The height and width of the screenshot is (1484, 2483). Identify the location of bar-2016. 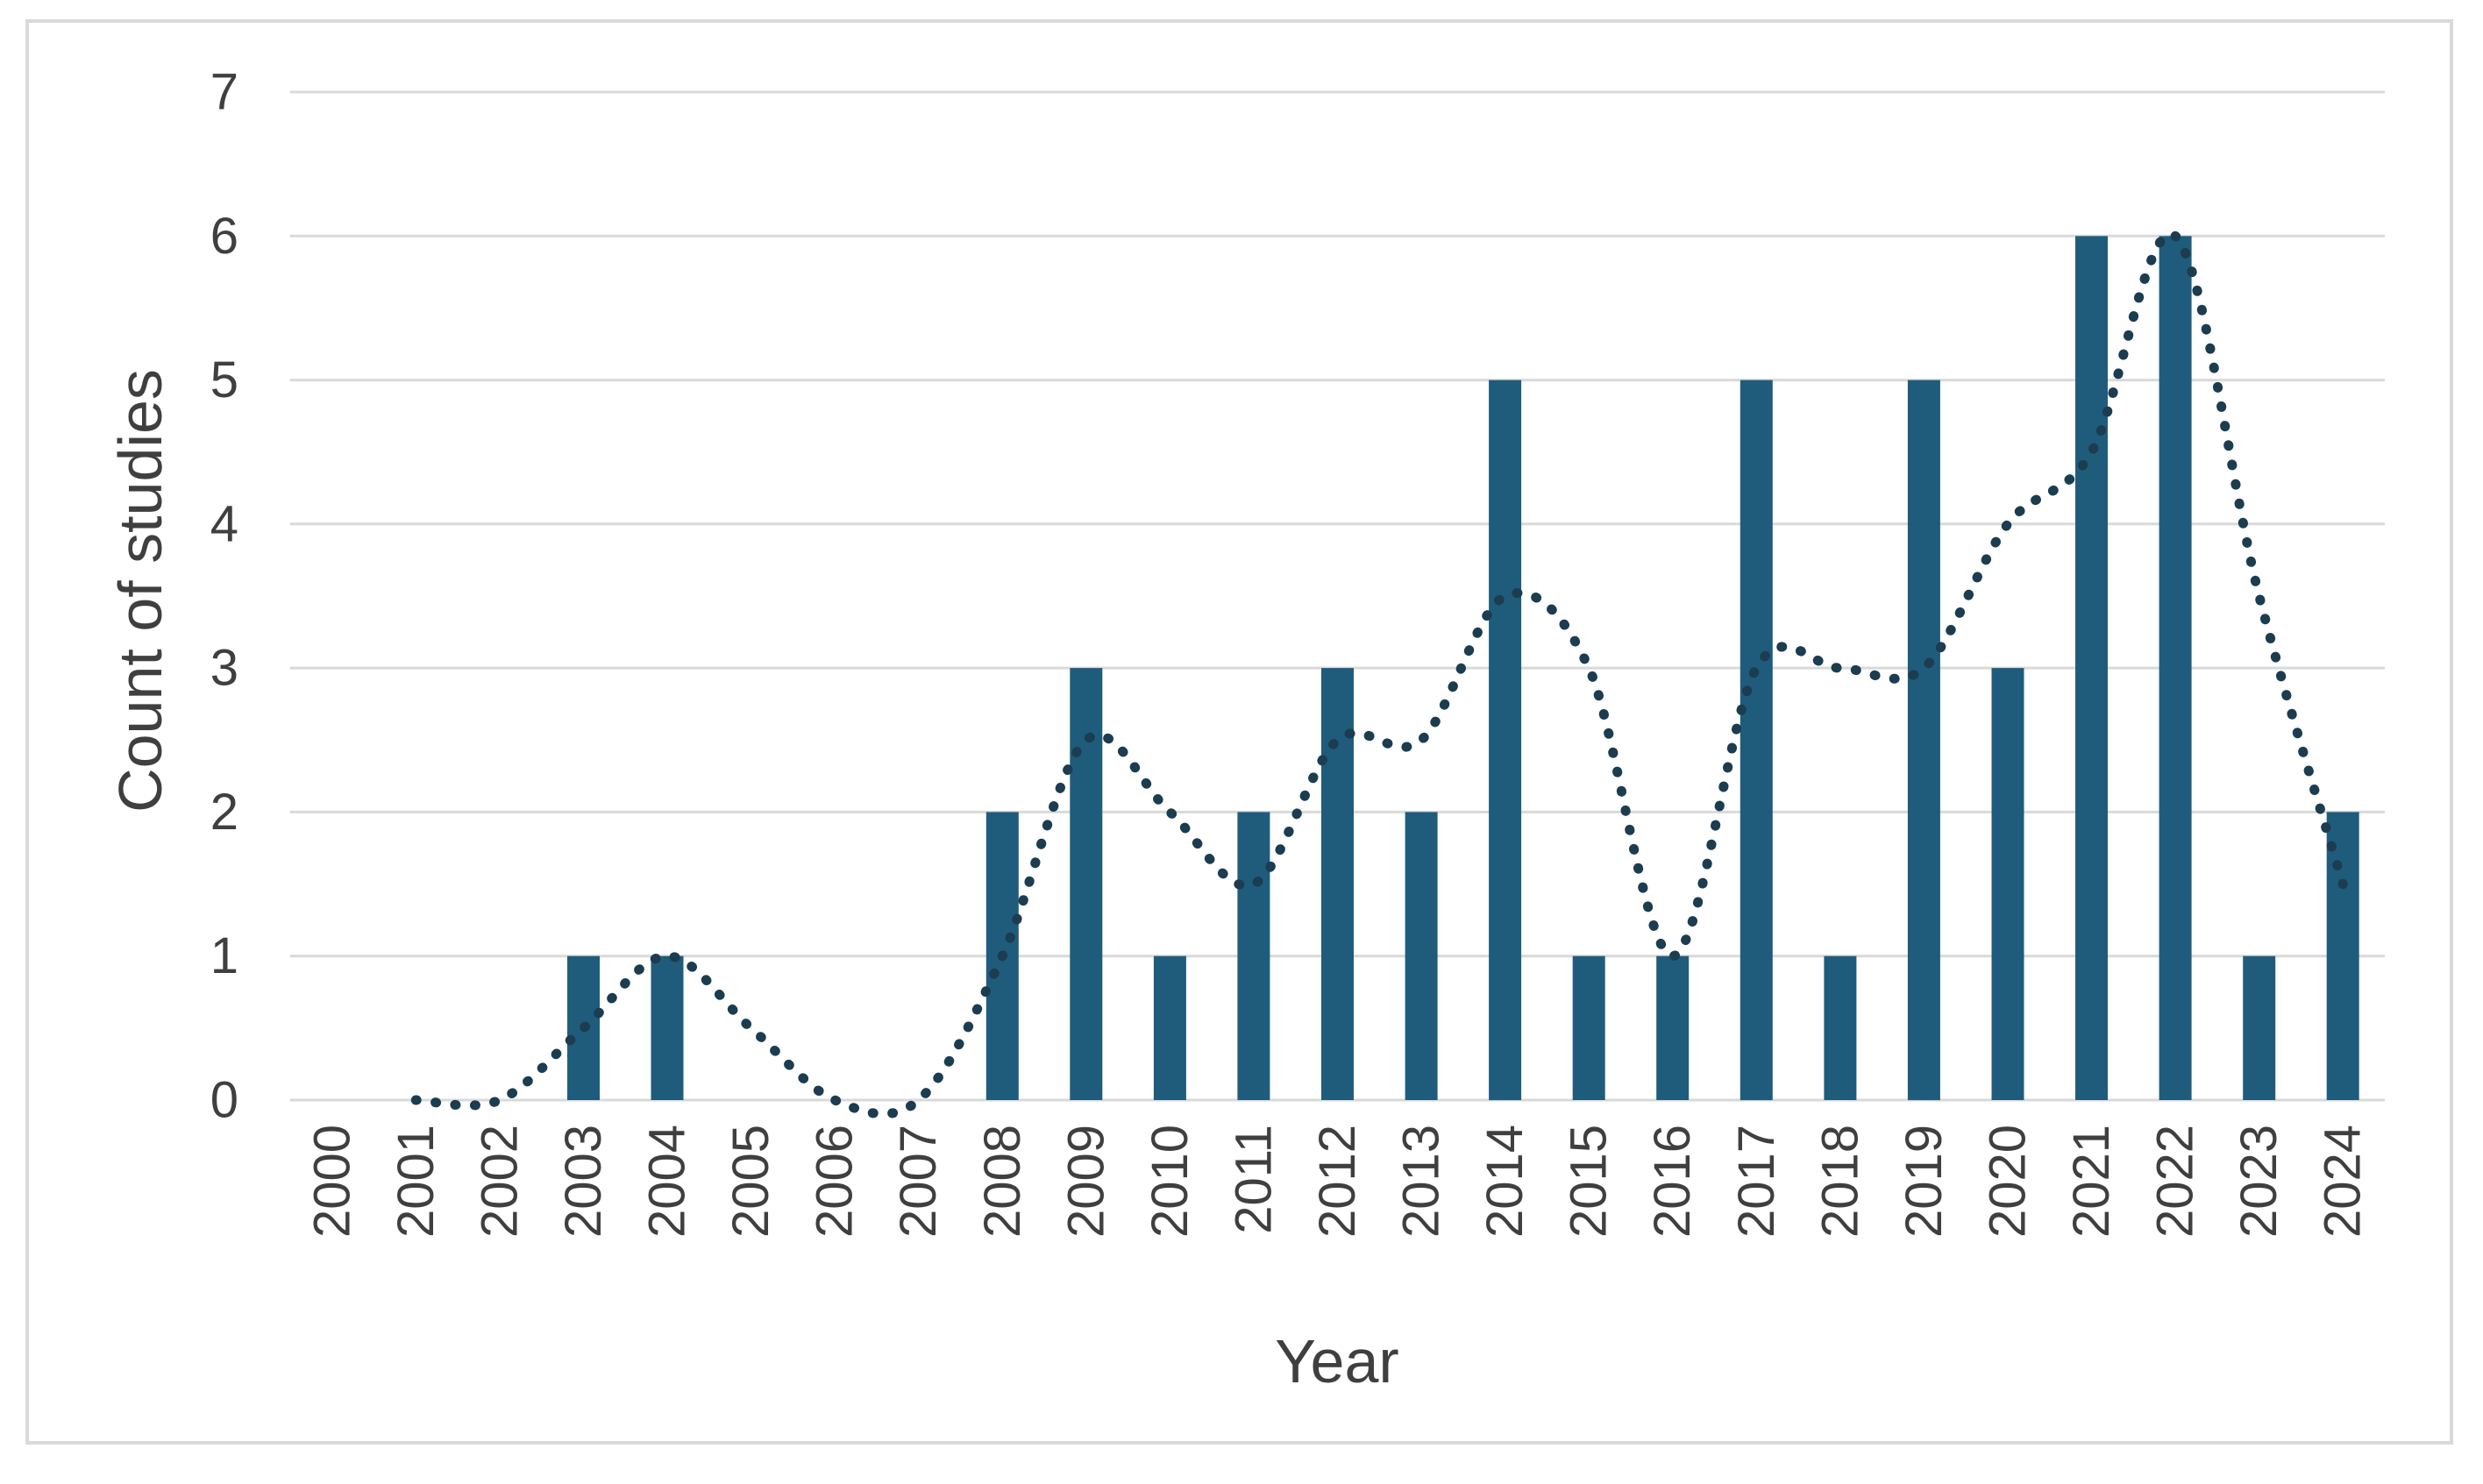
(1673, 1027).